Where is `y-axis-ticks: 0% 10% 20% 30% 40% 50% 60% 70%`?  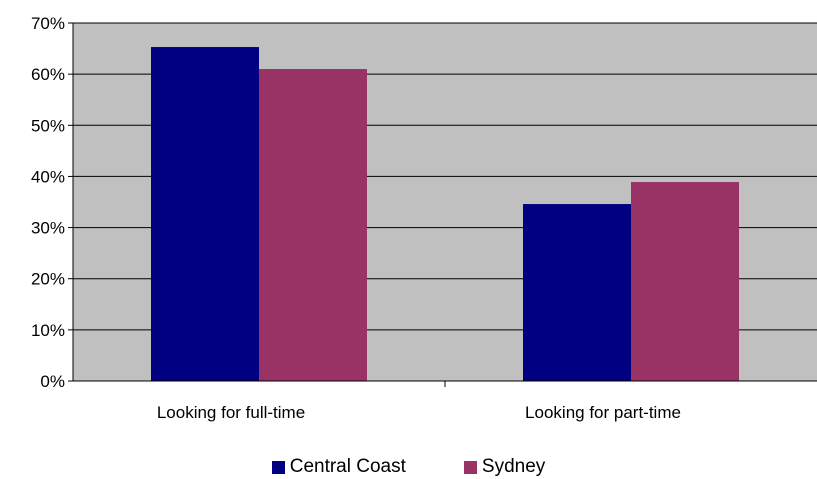
y-axis-ticks: 0% 10% 20% 30% 40% 50% 60% 70% is located at coordinates (52, 202).